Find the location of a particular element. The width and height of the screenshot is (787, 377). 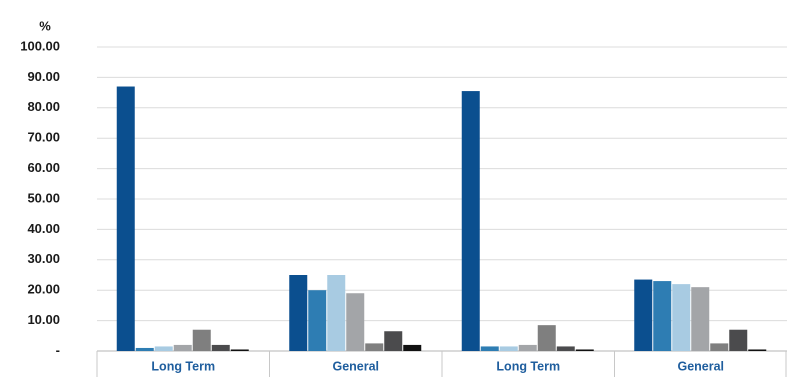

y-tick-label: 40.00 is located at coordinates (43, 228).